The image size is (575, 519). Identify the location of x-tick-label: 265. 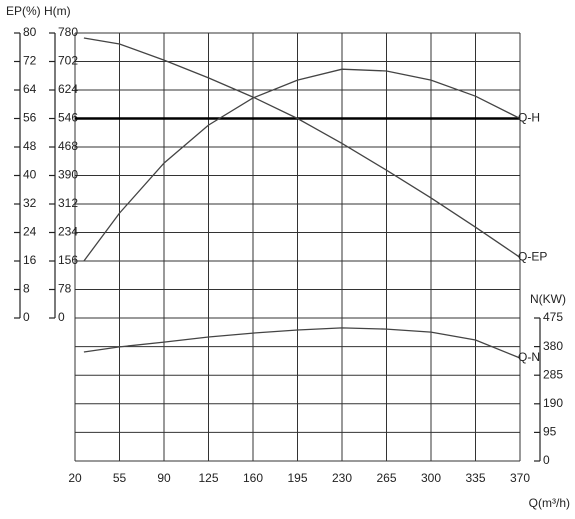
(386, 478).